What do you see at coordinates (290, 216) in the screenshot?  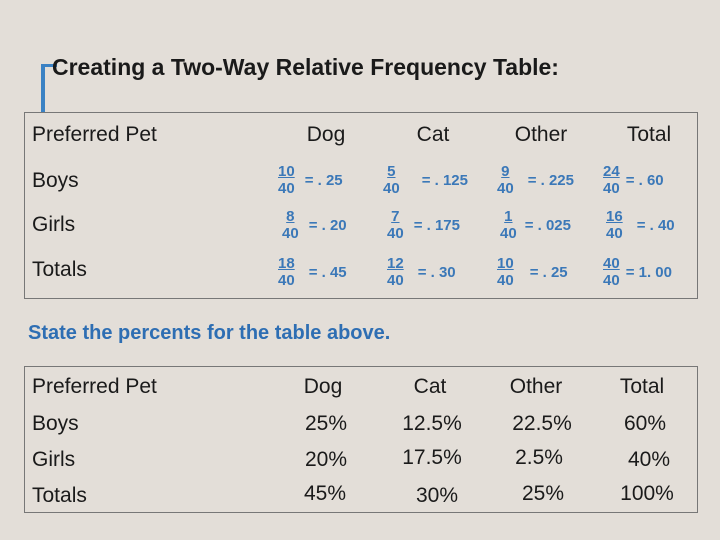 I see `fraction-numerator: 8` at bounding box center [290, 216].